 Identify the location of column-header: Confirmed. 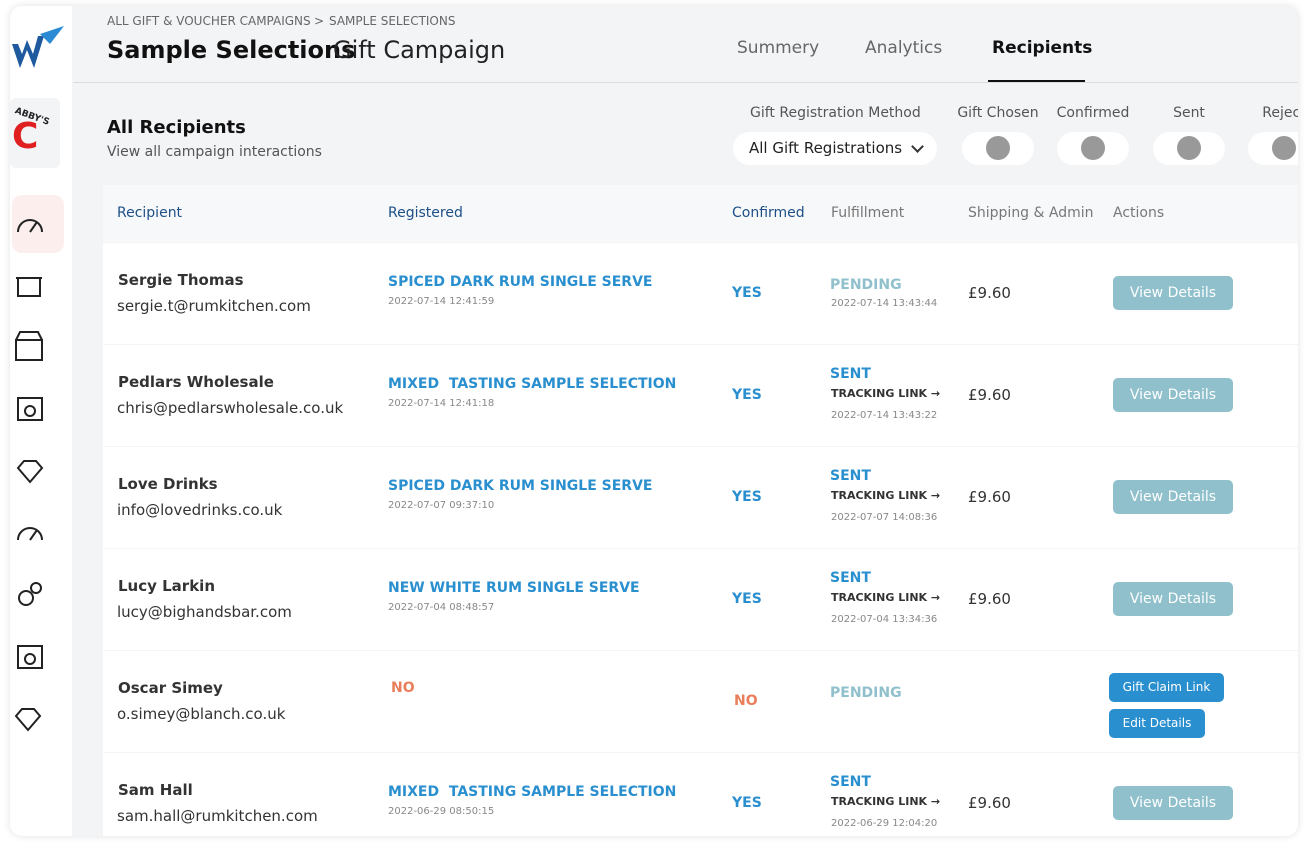
(768, 213).